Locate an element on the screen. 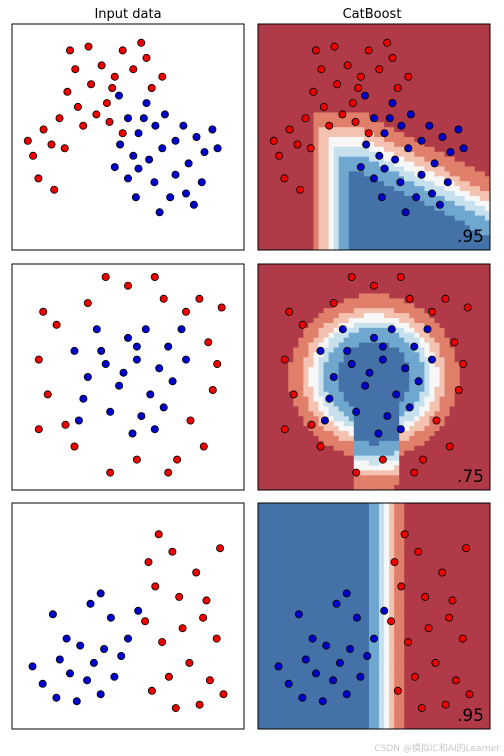  train-point-blue is located at coordinates (458, 129).